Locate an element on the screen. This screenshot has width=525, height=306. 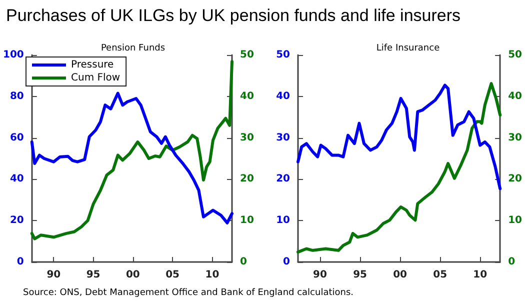
source-note: Source: ONS, Debt Management Office and Bank of England calculations. is located at coordinates (188, 293).